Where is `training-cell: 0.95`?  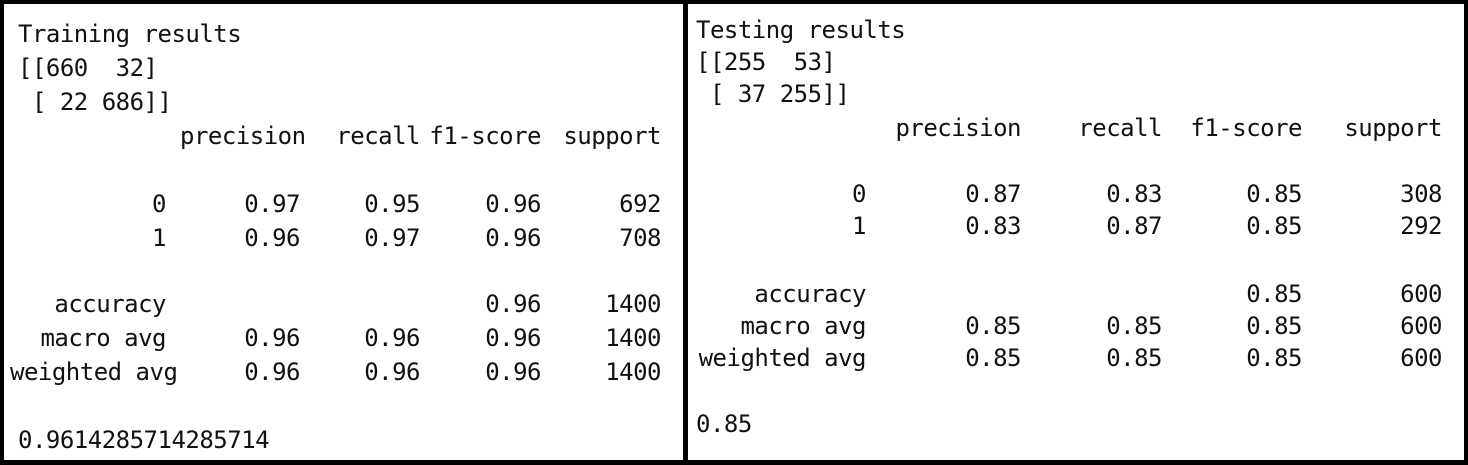
training-cell: 0.95 is located at coordinates (392, 204).